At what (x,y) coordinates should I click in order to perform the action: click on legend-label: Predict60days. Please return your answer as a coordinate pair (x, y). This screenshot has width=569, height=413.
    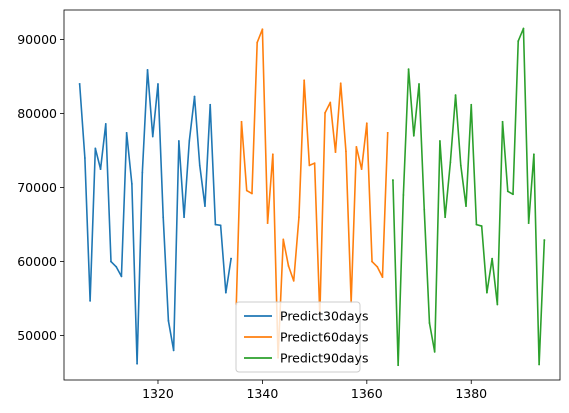
    Looking at the image, I should click on (324, 337).